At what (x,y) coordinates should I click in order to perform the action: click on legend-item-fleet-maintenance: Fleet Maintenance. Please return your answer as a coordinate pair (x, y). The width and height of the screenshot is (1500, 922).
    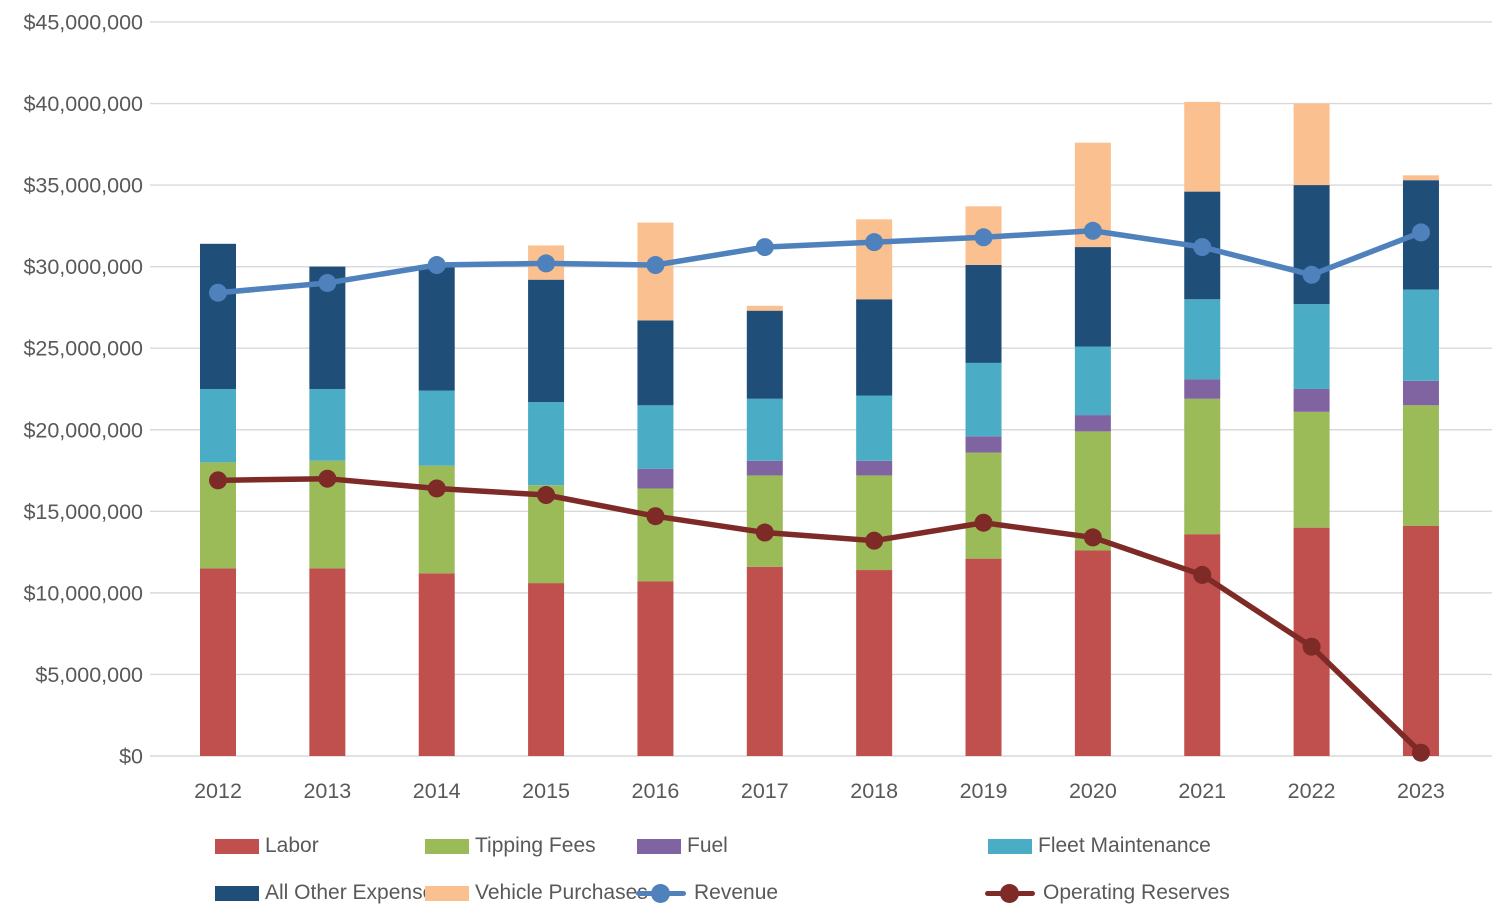
    Looking at the image, I should click on (1099, 846).